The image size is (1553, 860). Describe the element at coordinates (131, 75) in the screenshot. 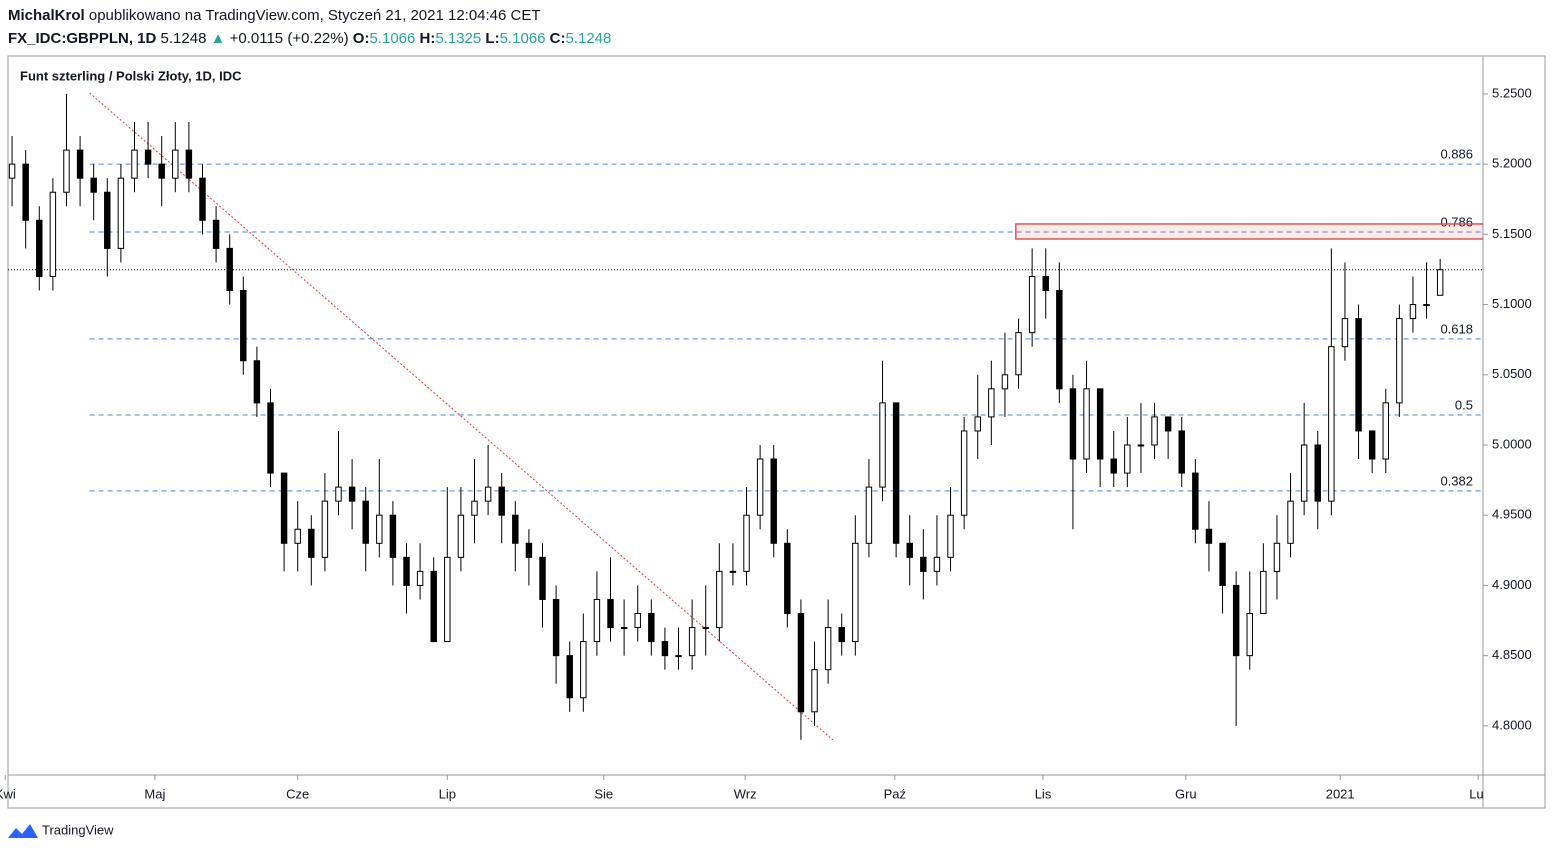

I see `chart-title: Funt szterling / Polski Złoty, 1D, IDC` at that location.